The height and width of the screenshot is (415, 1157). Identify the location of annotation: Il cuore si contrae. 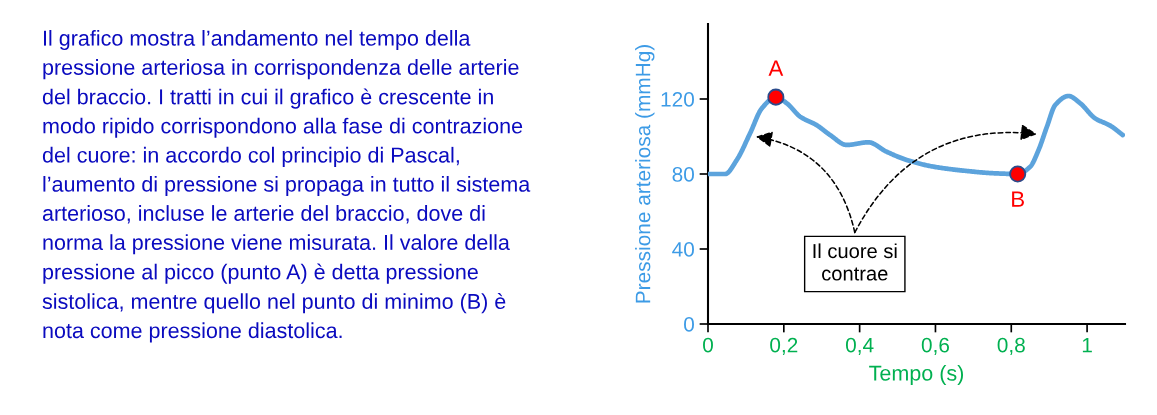
(855, 262).